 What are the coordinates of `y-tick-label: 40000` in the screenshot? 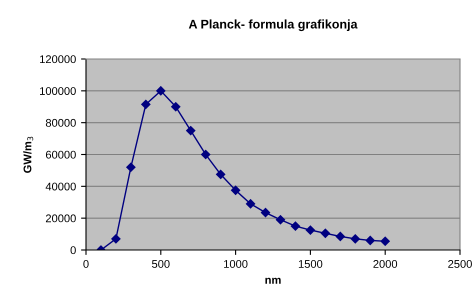 It's located at (61, 186).